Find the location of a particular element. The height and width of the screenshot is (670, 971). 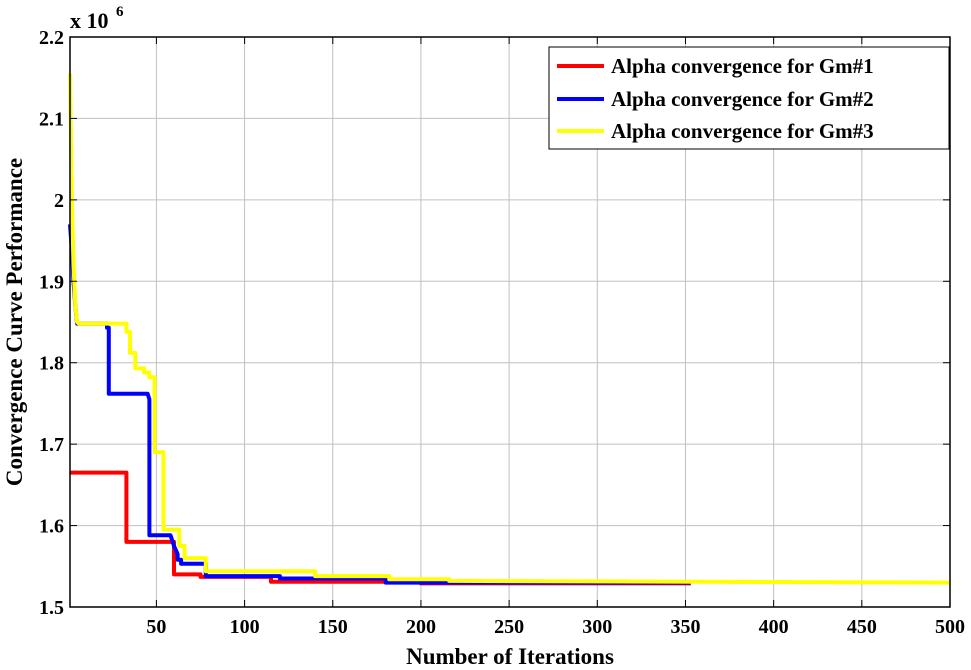

y-tick-label: 1.6 is located at coordinates (51, 527).